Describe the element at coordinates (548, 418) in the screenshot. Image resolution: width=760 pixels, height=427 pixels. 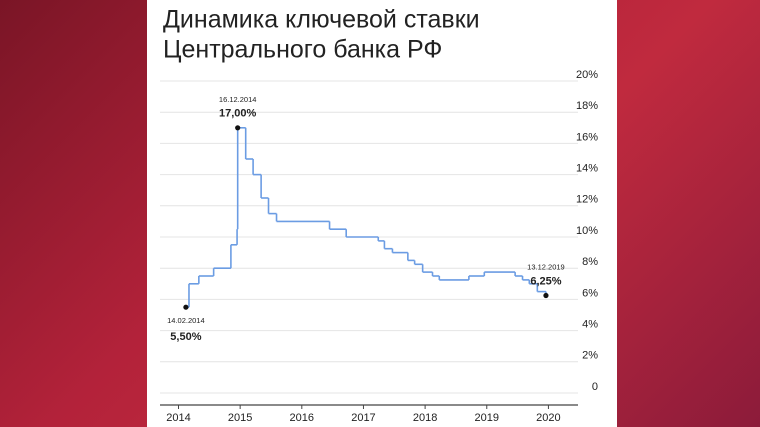
I see `x-tick-label: 2020` at that location.